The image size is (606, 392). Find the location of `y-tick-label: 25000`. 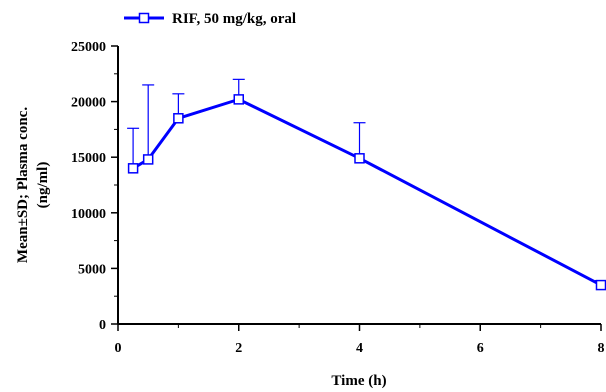

y-tick-label: 25000 is located at coordinates (88, 47).